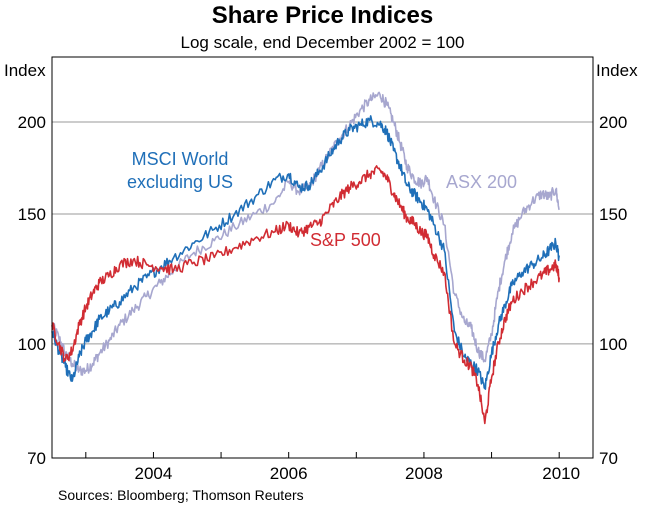  I want to click on chart-subtitle: Log scale, end December 2002 = 100, so click(322, 42).